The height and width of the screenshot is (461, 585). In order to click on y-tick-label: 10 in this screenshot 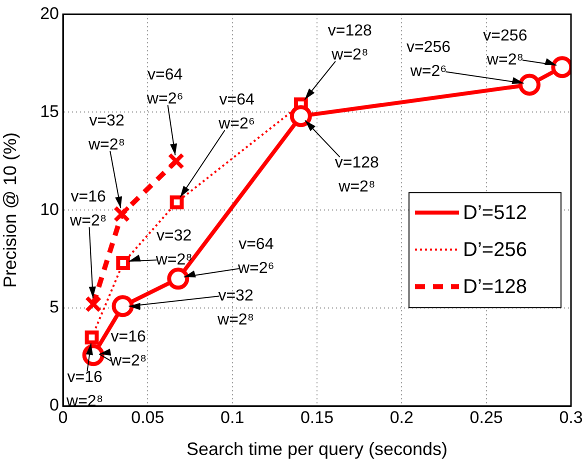, I will do `click(49, 209)`.